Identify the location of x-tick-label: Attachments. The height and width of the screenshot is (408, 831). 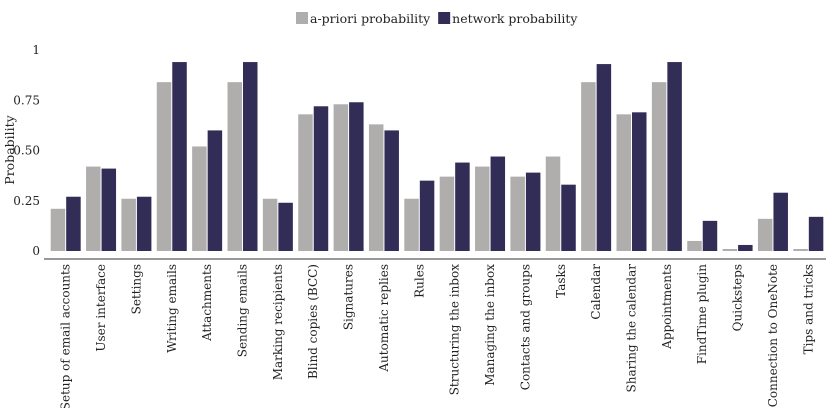
(207, 303).